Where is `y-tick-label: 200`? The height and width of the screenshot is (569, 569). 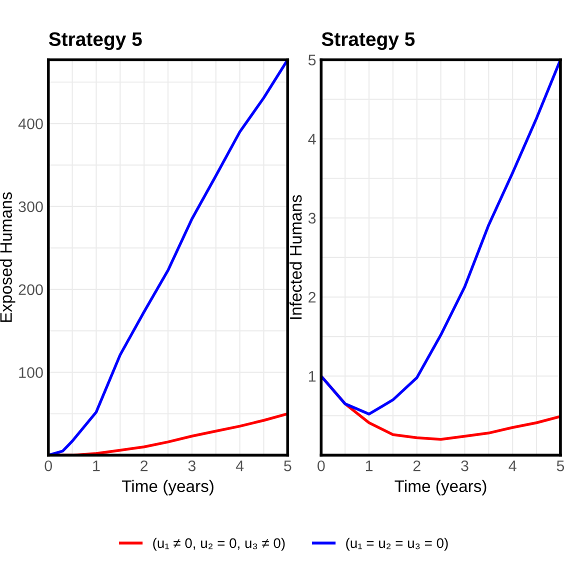 y-tick-label: 200 is located at coordinates (30, 290).